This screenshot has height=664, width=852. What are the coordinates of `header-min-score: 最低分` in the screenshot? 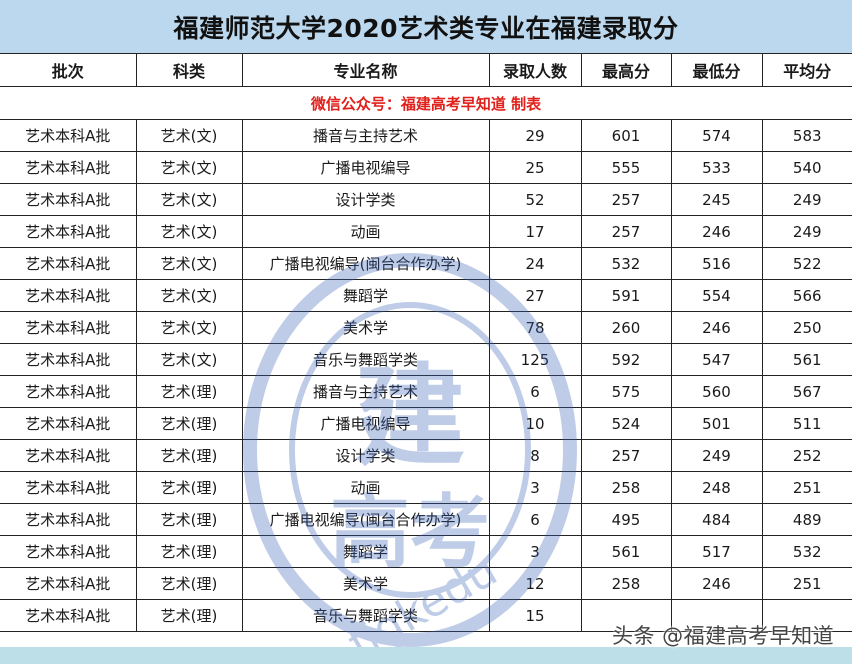 It's located at (716, 70).